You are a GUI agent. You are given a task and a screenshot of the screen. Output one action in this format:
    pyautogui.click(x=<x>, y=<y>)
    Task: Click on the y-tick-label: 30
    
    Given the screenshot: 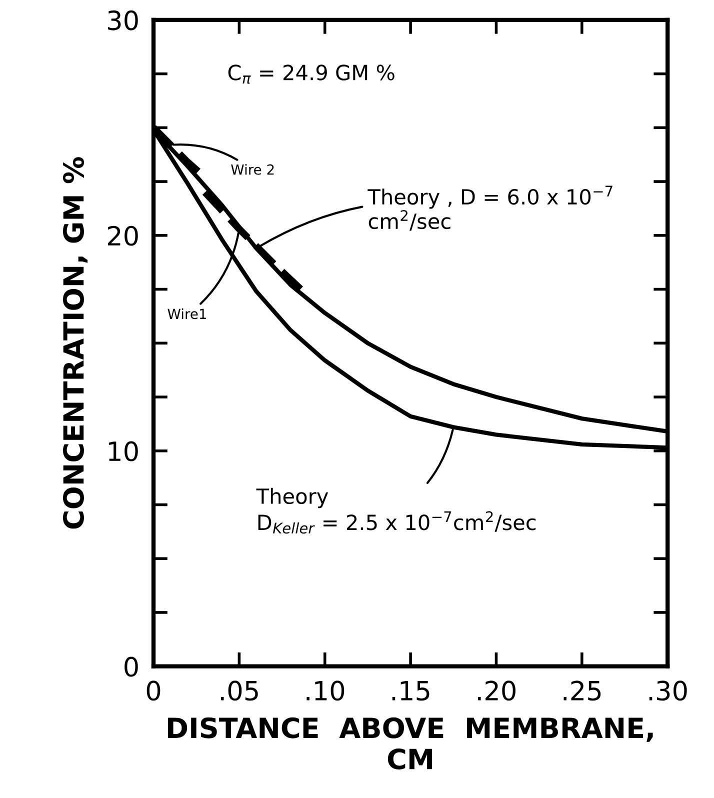 What is the action you would take?
    pyautogui.click(x=123, y=20)
    